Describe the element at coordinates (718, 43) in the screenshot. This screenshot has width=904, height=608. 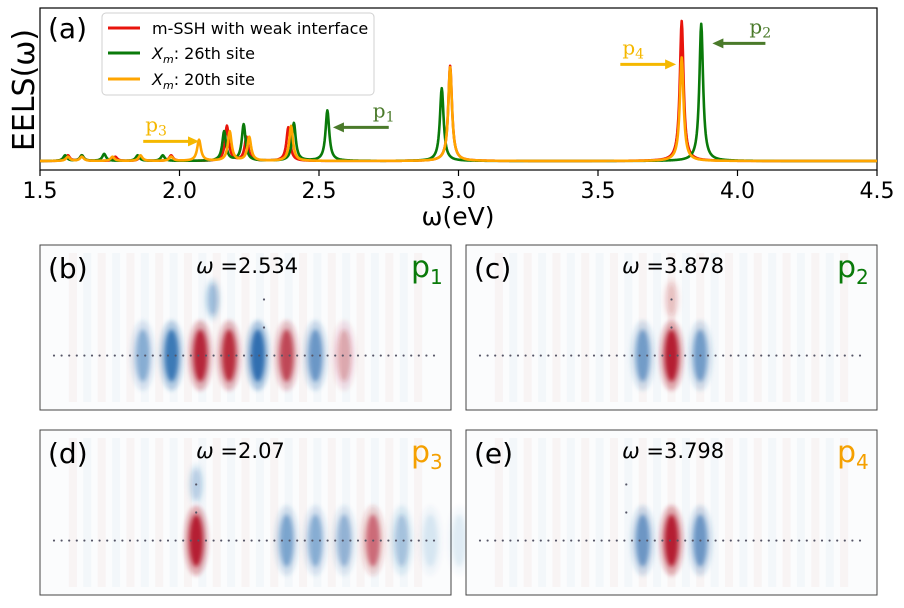
I see `arrow-p2-head` at that location.